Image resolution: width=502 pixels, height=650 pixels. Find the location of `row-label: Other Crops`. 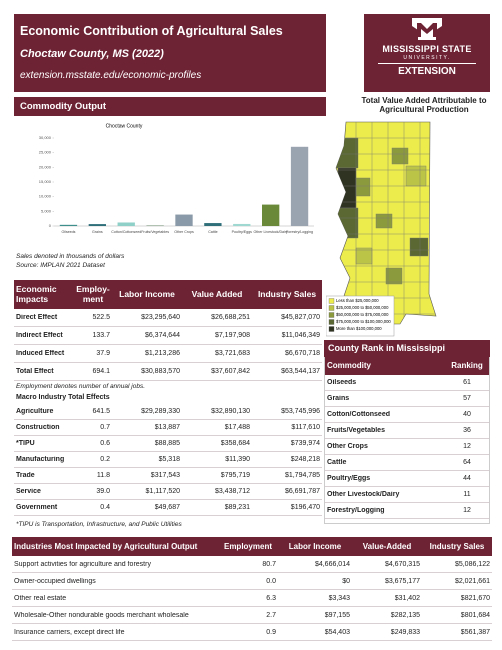

row-label: Other Crops is located at coordinates (347, 446).